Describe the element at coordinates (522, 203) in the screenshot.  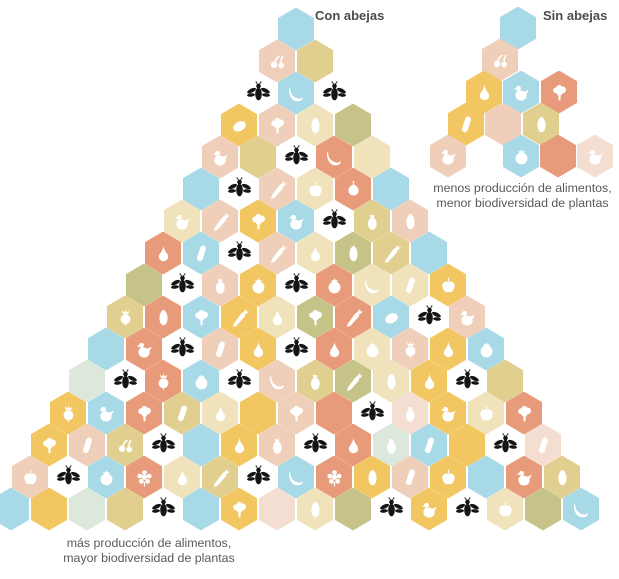
I see `without-bees-caption-line2: menor biodiversidad de plantas` at that location.